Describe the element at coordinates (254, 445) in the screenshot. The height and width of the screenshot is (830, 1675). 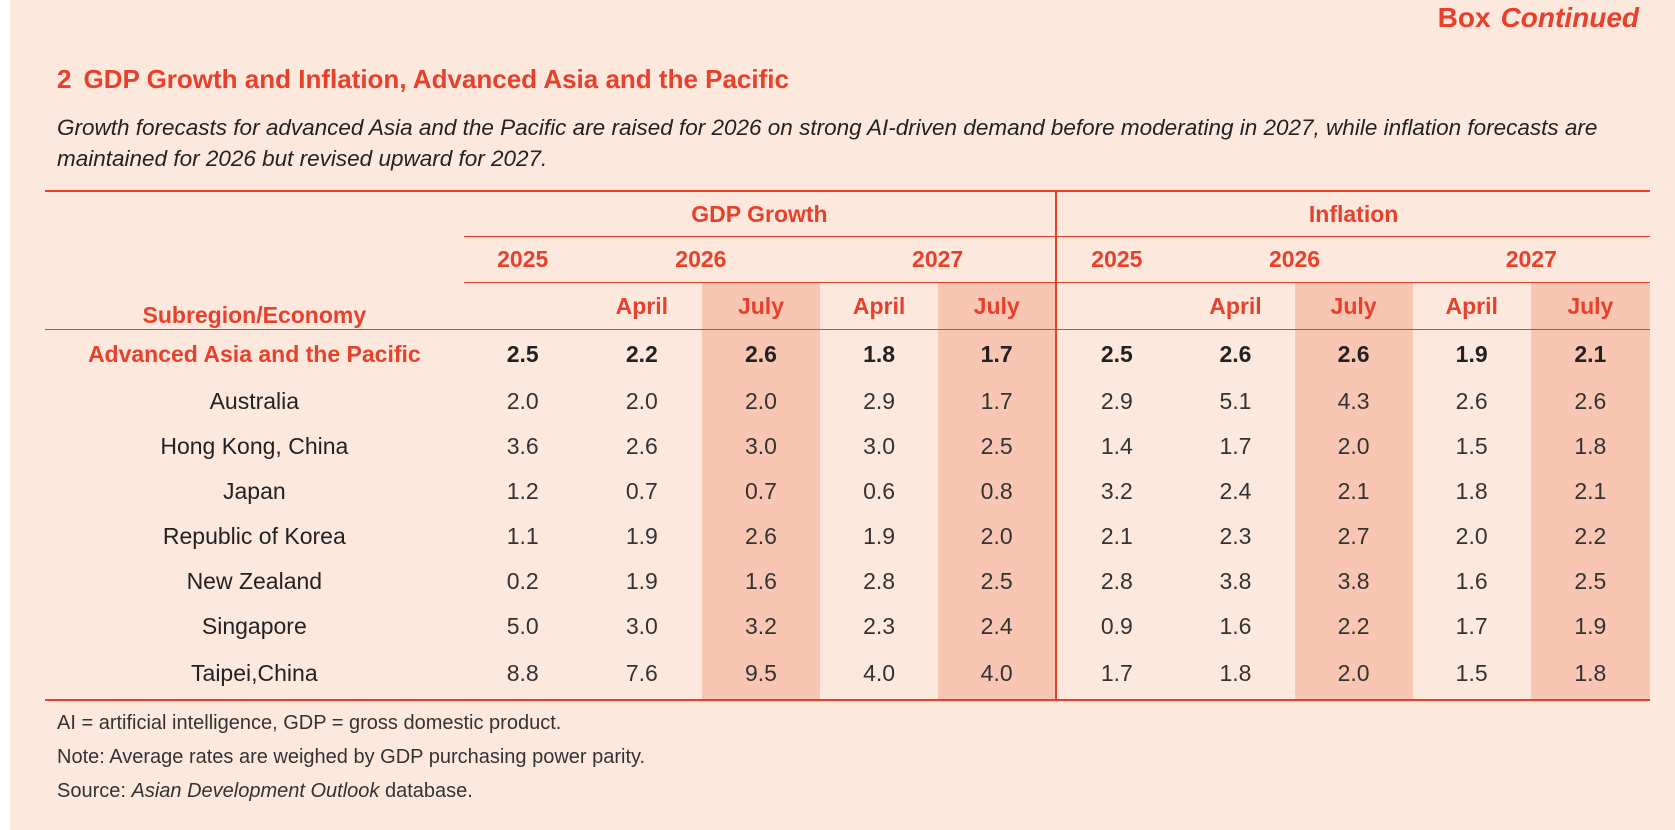
I see `row-label: Hong Kong, China` at that location.